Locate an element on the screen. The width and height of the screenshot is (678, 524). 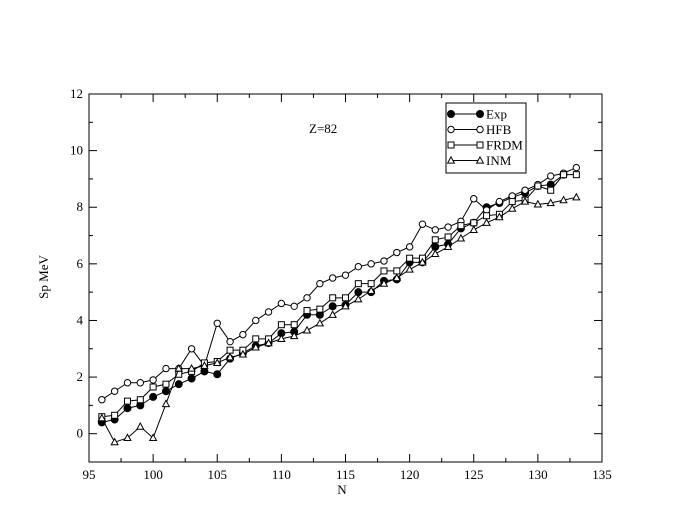
x-tick-label: 125 is located at coordinates (474, 474).